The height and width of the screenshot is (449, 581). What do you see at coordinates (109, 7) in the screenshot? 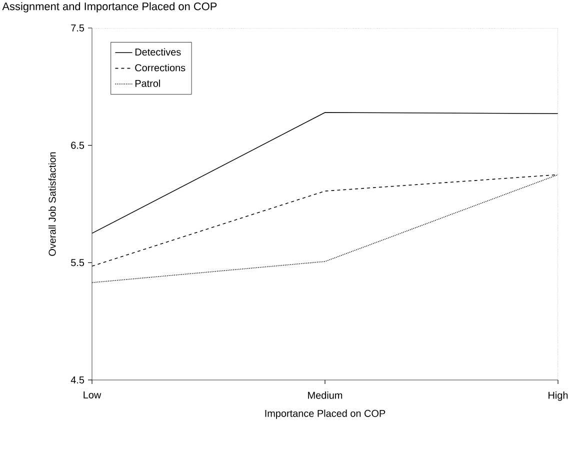
I see `chart-title: Assignment and Importance Placed on COP` at bounding box center [109, 7].